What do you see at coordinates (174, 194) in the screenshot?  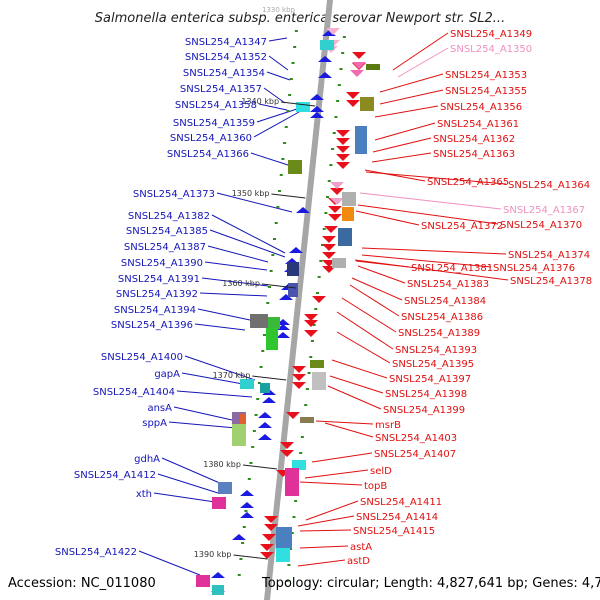 I see `left-gene-label: SNSL254_A1373` at bounding box center [174, 194].